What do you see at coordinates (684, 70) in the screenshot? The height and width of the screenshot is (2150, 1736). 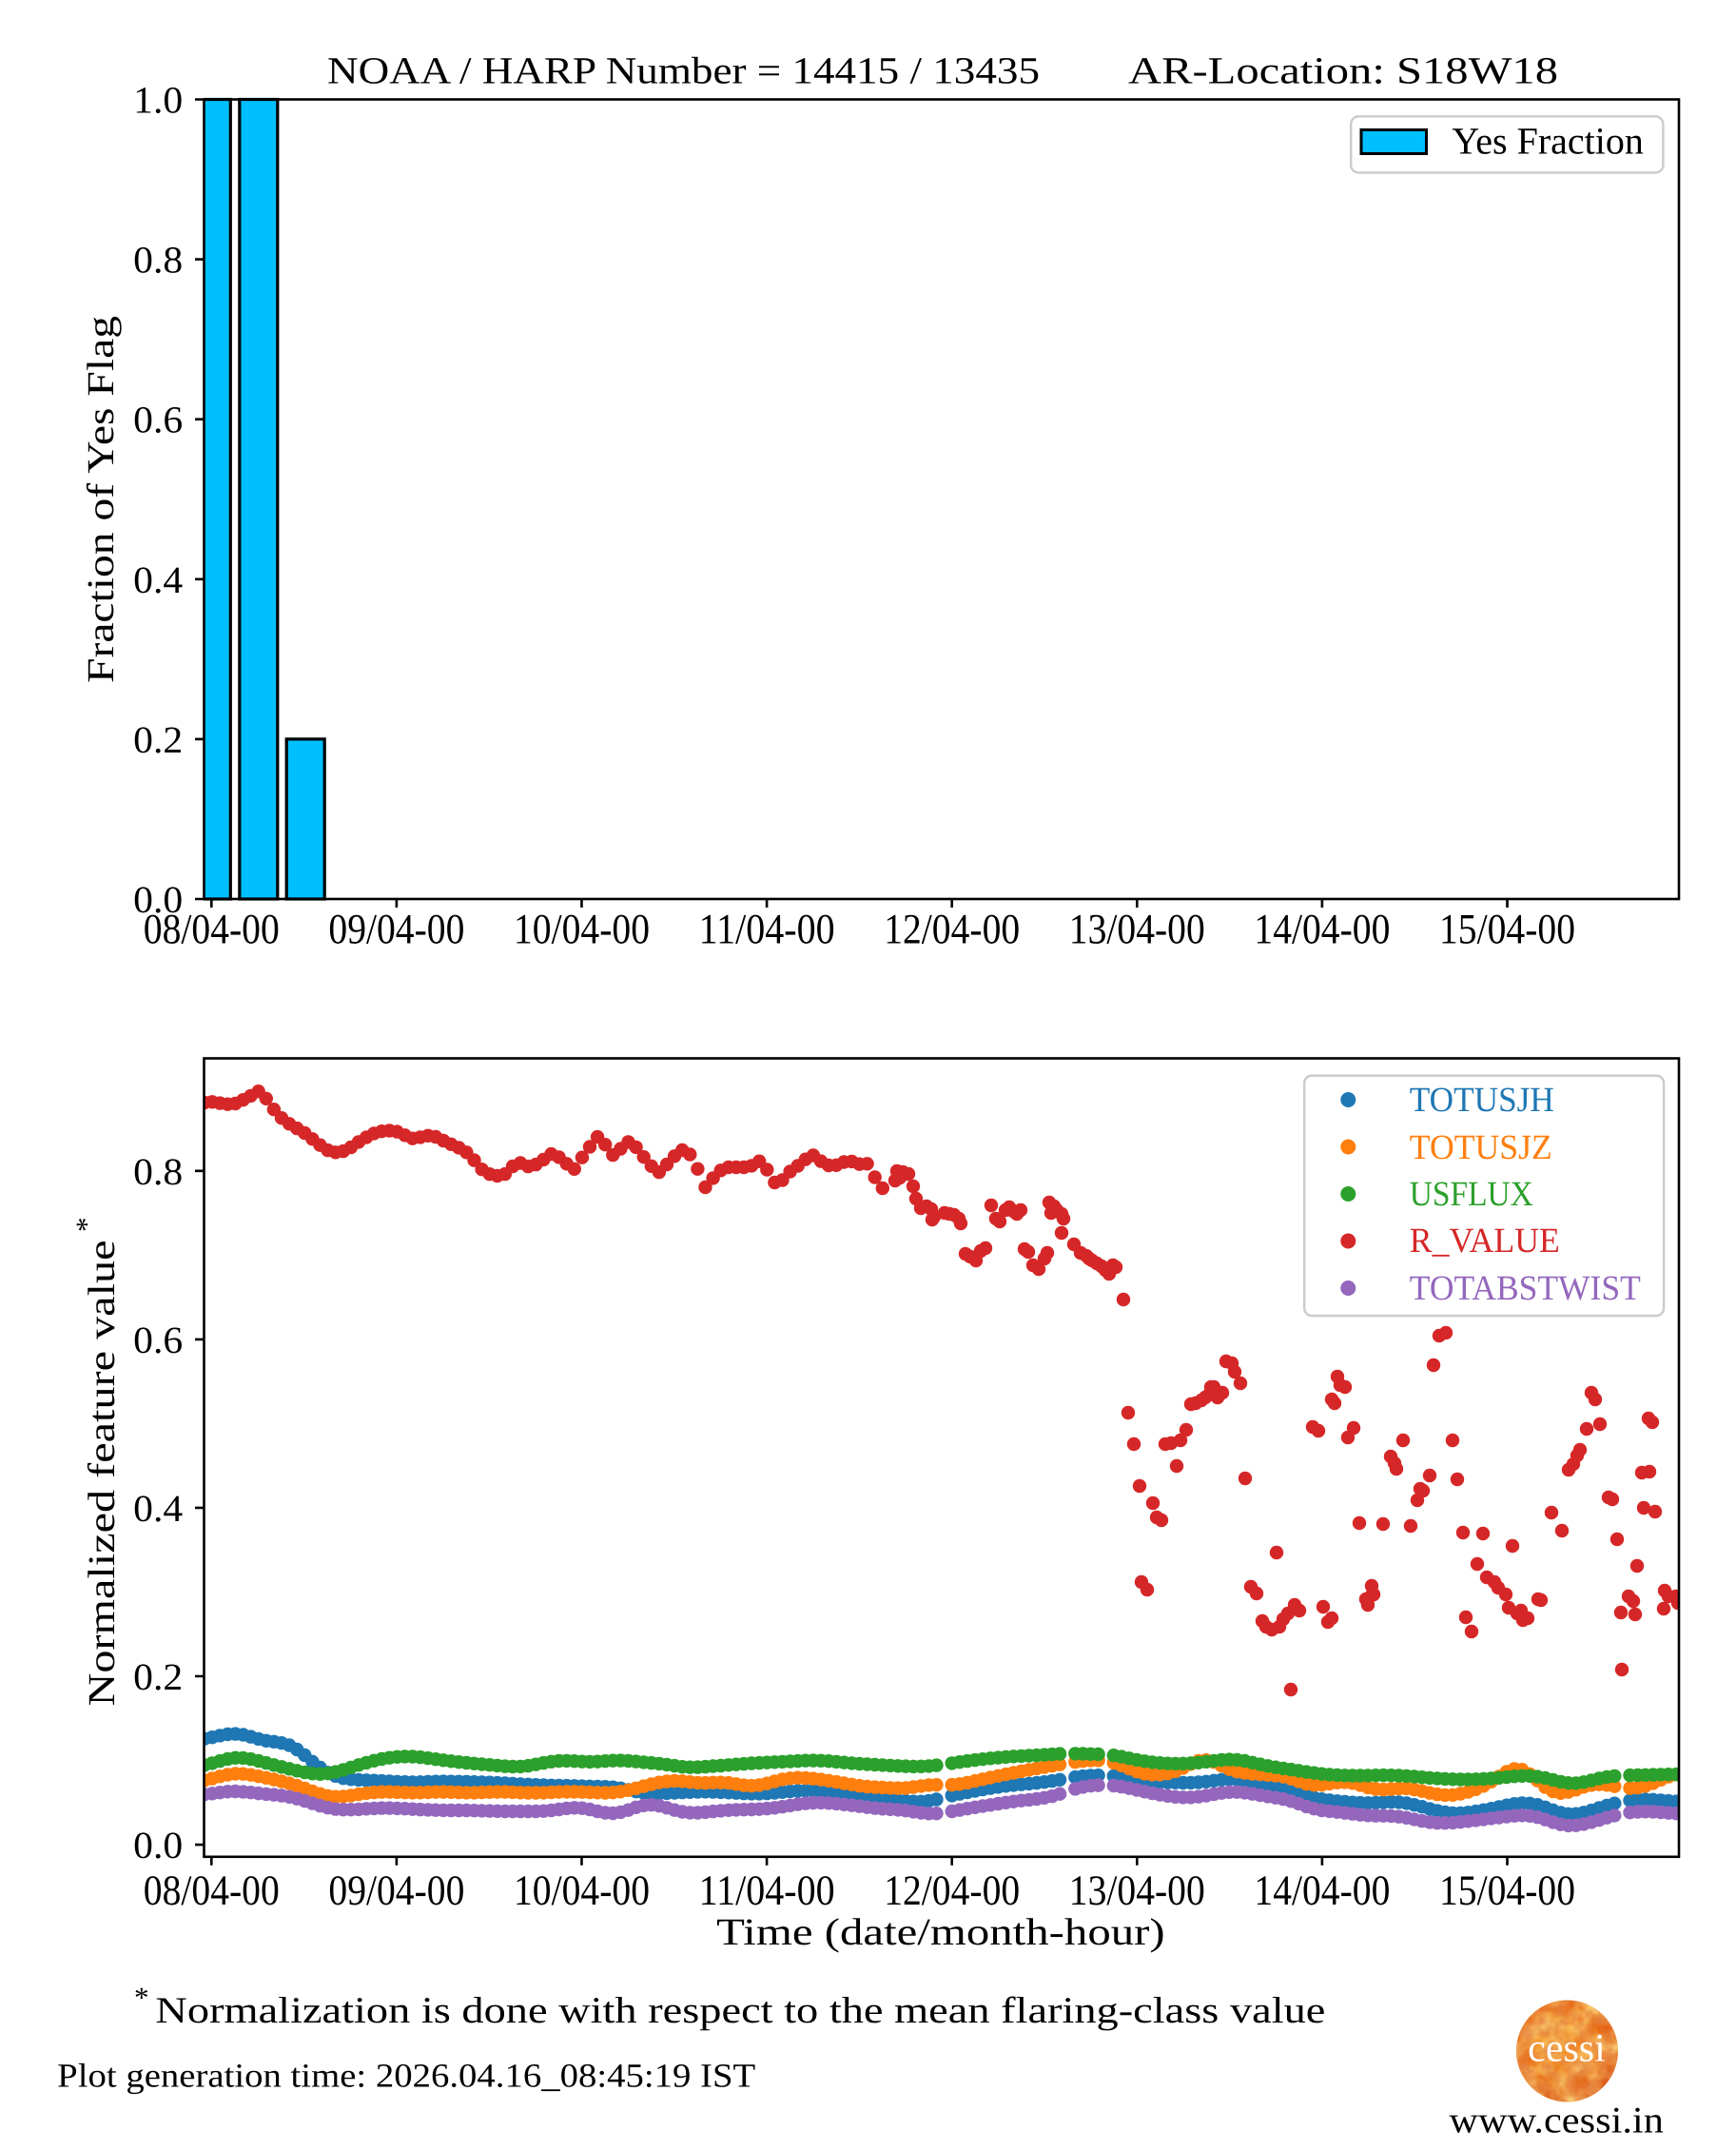 I see `svg-text:NOAA / HARP Number = 14415 / 1: NOAA / HARP Number = 14415 / 13435` at bounding box center [684, 70].